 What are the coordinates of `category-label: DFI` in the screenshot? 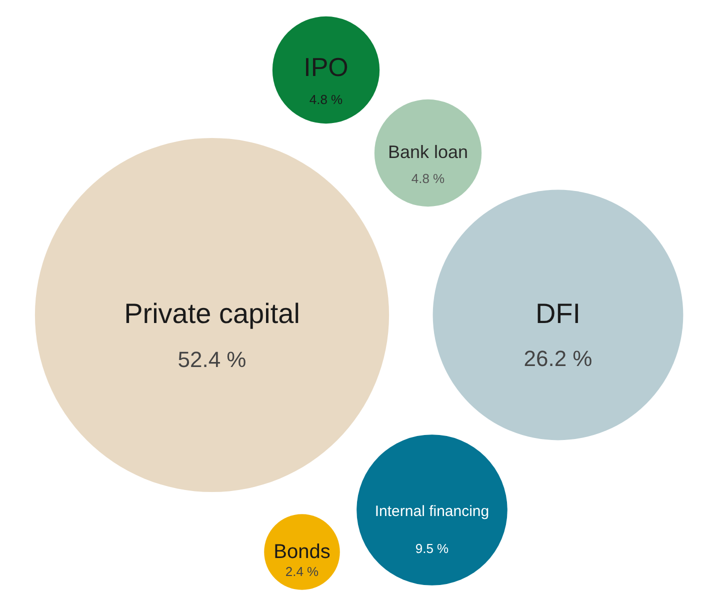 It's located at (558, 313).